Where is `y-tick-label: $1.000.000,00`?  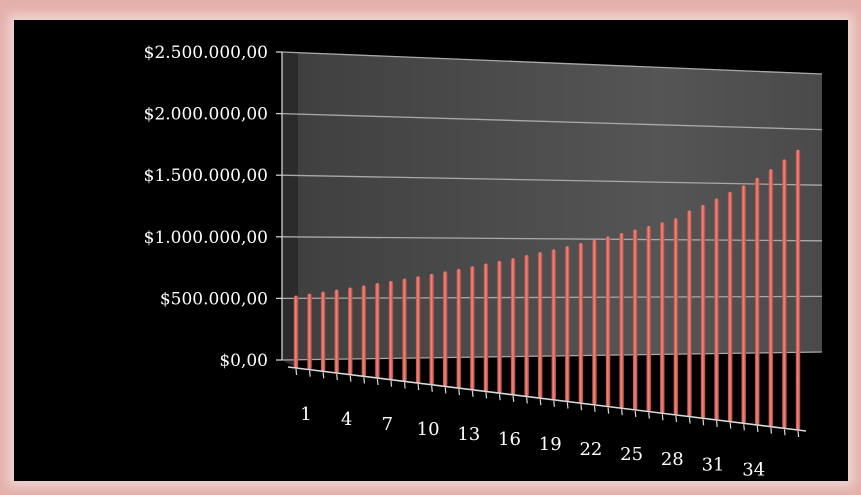
y-tick-label: $1.000.000,00 is located at coordinates (206, 238).